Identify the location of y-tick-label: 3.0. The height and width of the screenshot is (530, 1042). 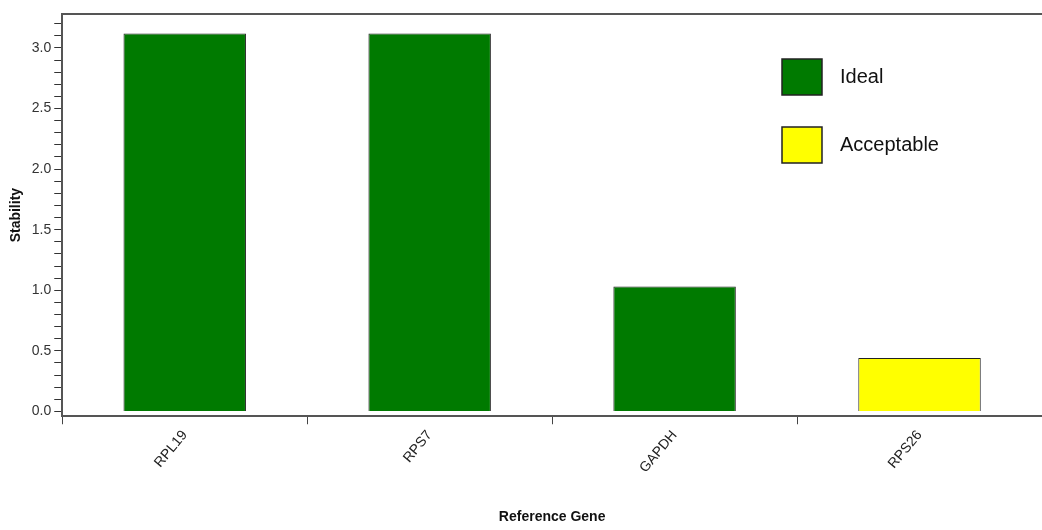
(41, 46).